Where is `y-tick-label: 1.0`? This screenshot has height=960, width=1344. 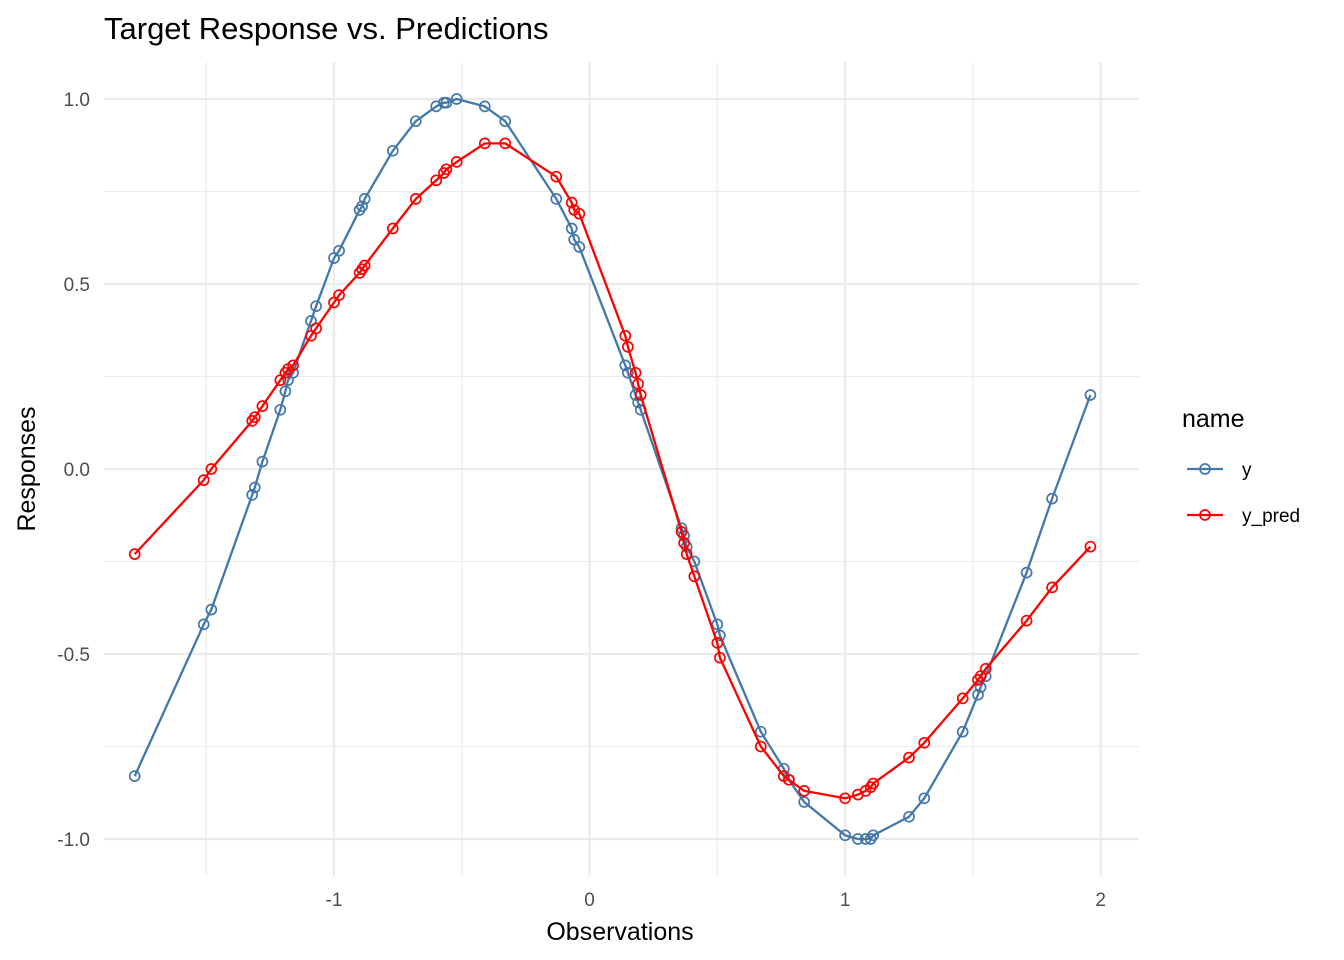 y-tick-label: 1.0 is located at coordinates (77, 100).